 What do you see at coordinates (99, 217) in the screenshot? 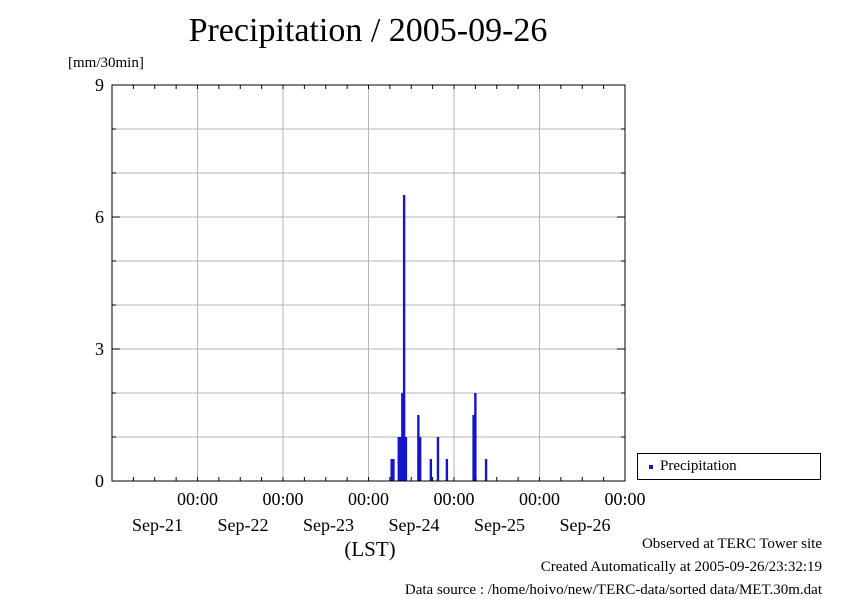
I see `y-tick-label: 6` at bounding box center [99, 217].